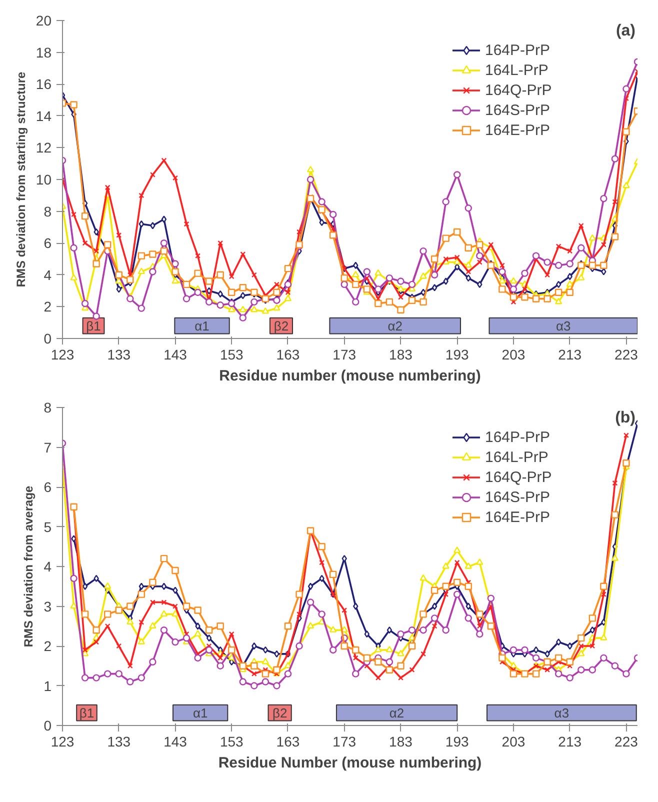 The image size is (658, 802). I want to click on y-axis-title: RMS deviation from average, so click(29, 566).